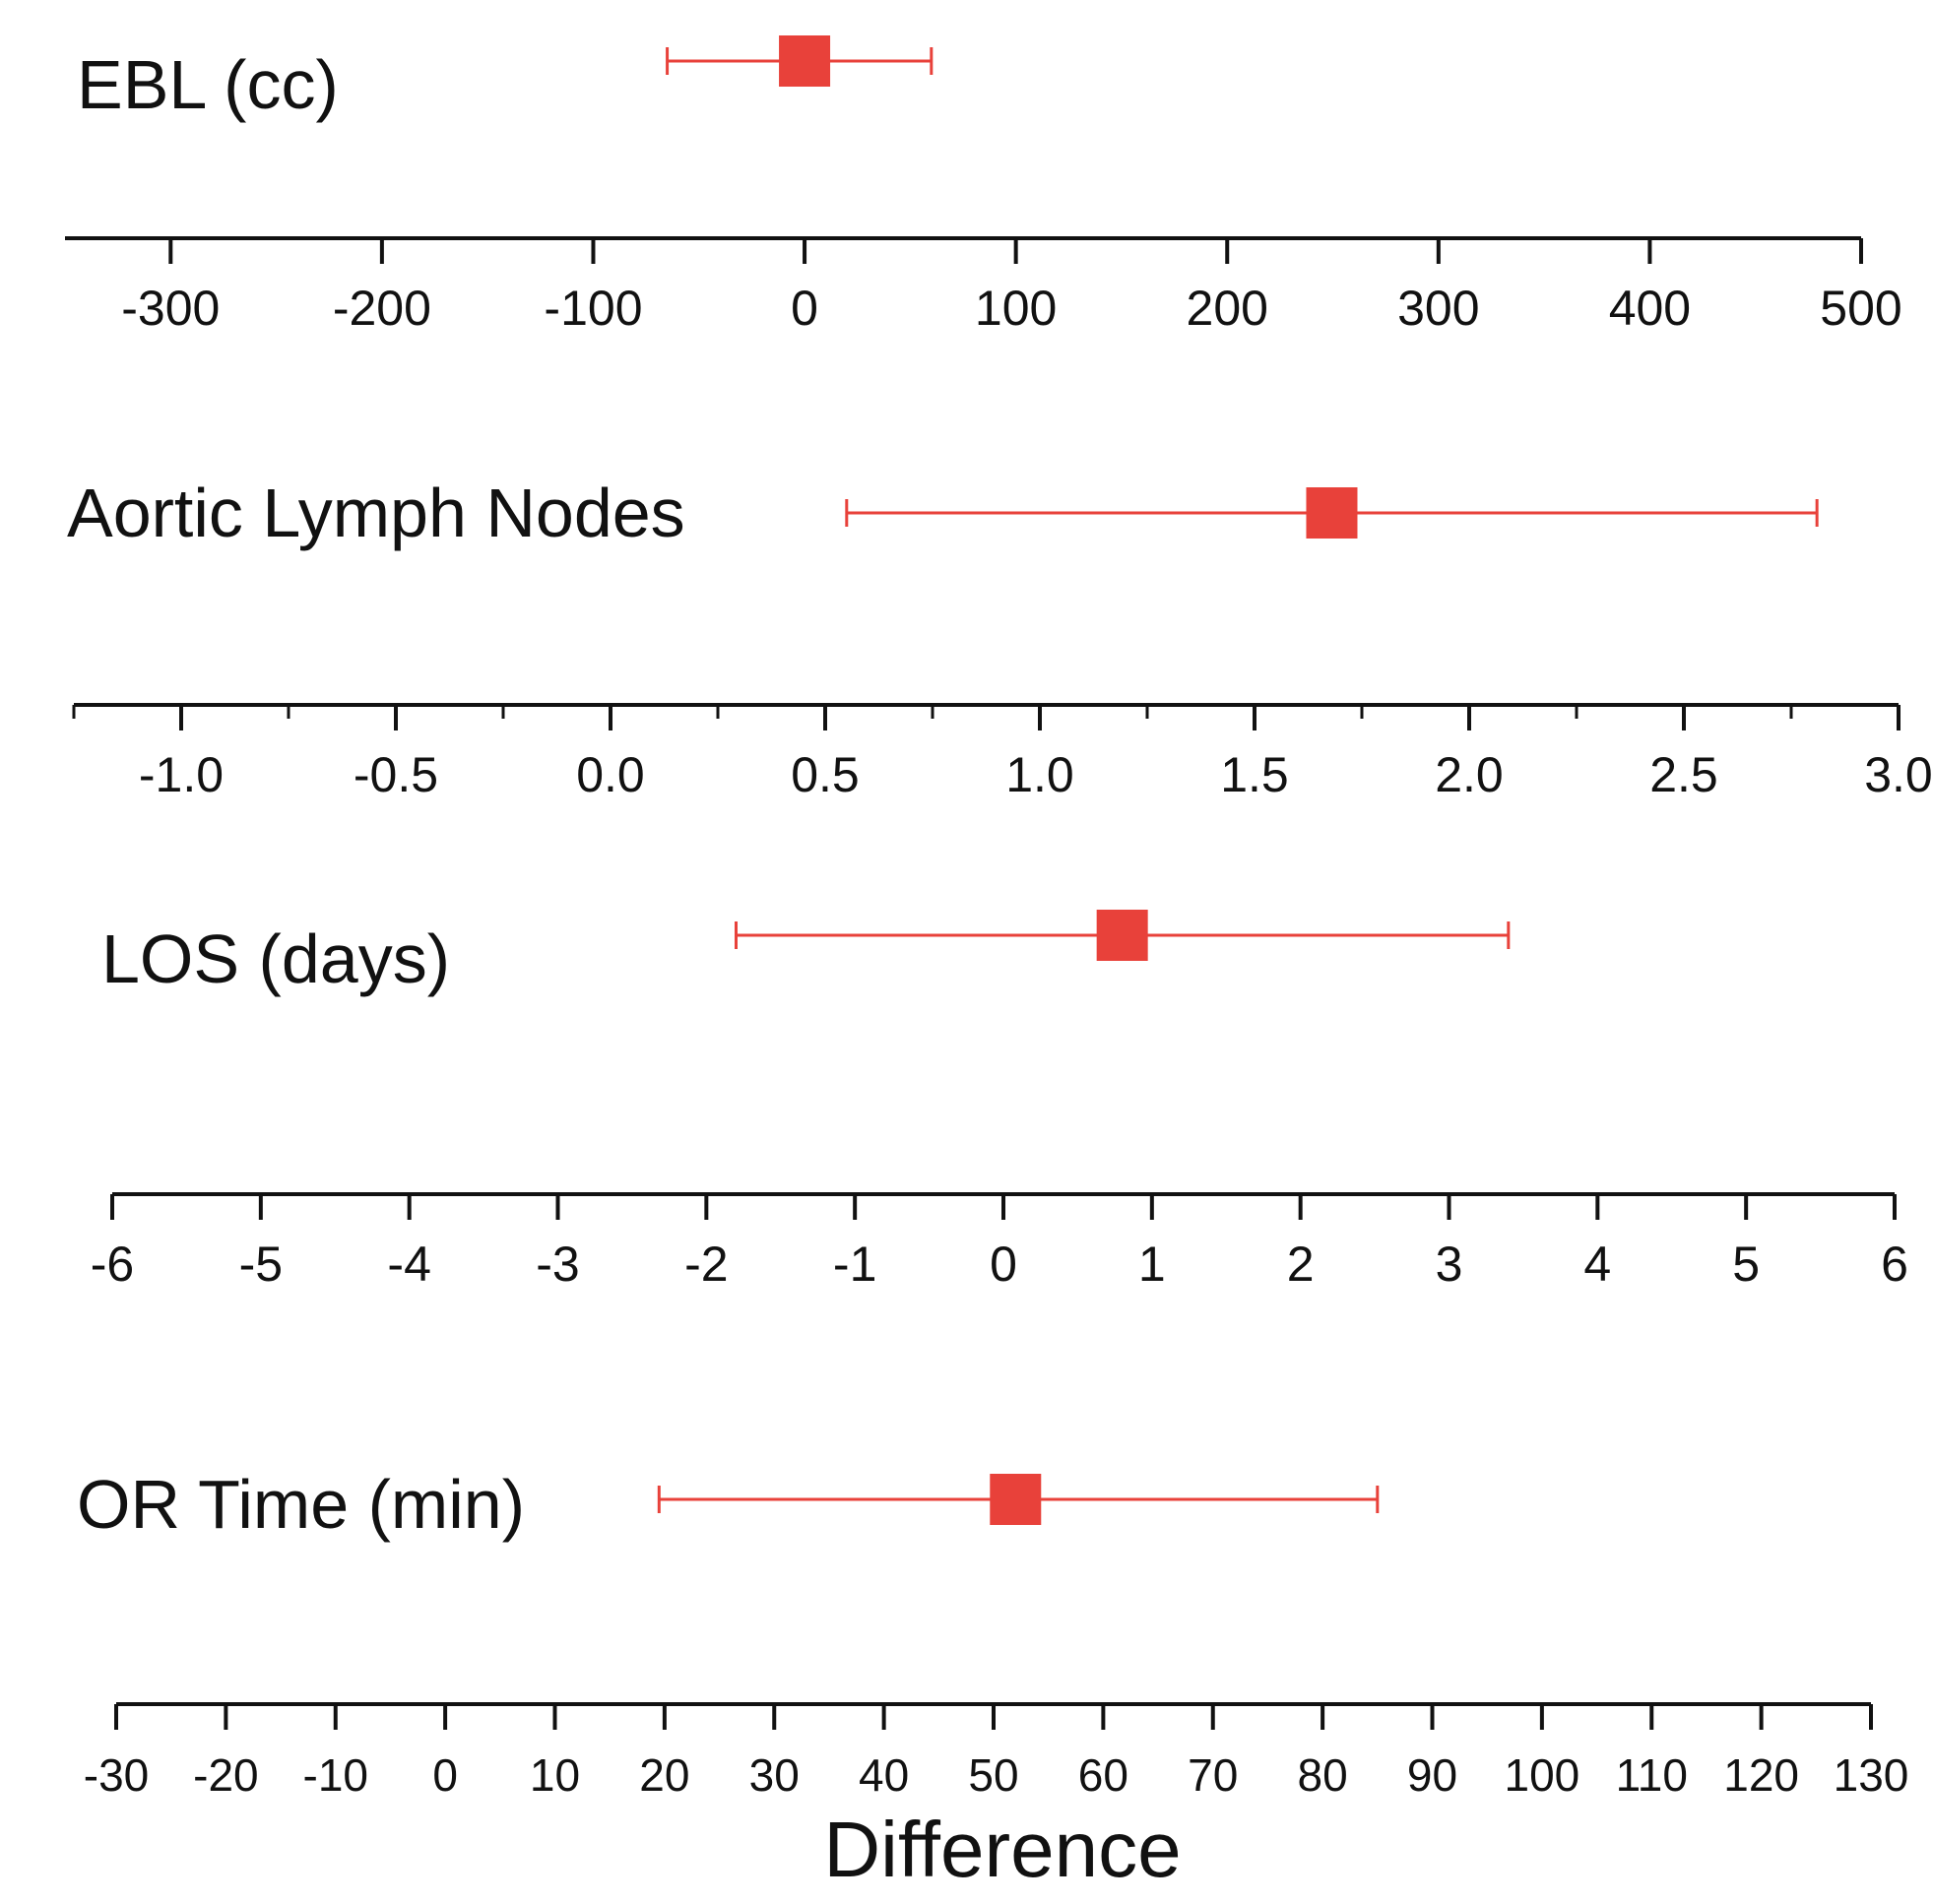 The height and width of the screenshot is (1904, 1933). Describe the element at coordinates (261, 1264) in the screenshot. I see `x-tick-label: -5` at that location.